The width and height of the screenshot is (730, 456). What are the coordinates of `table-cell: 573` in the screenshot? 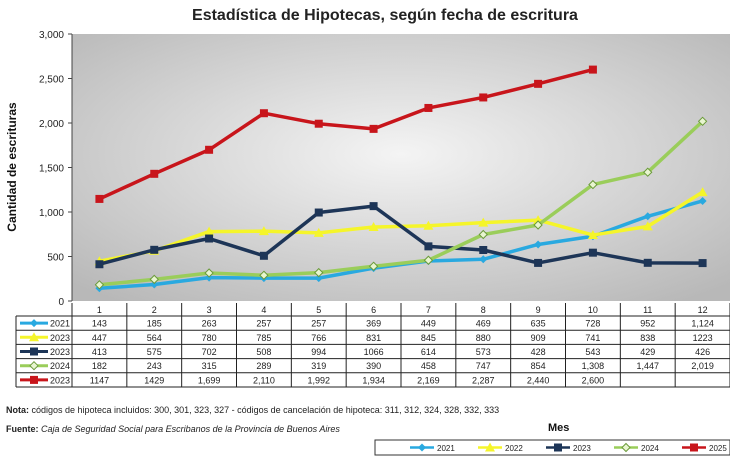 It's located at (483, 352).